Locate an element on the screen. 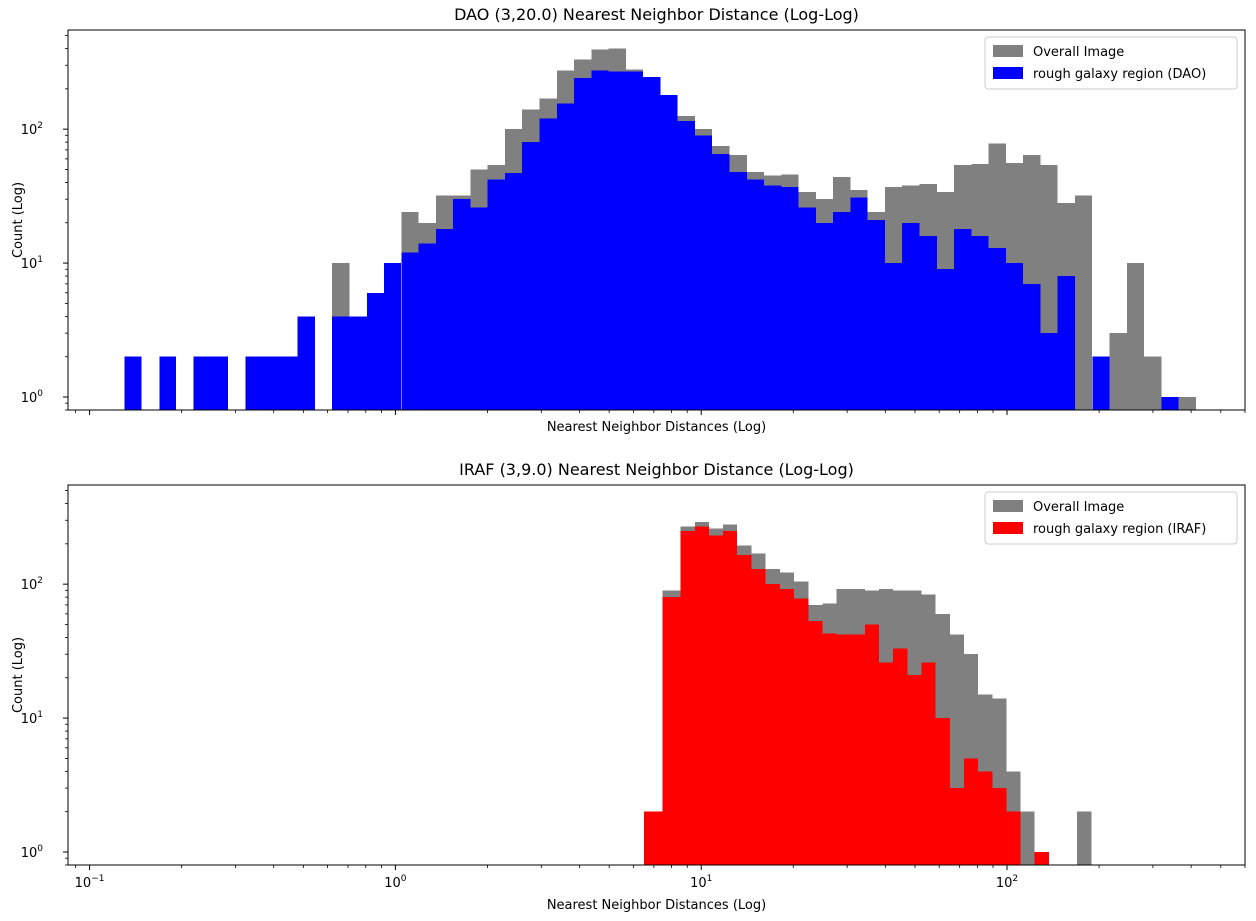  legend: Overall Image rough galaxy region (IRAF) is located at coordinates (1111, 518).